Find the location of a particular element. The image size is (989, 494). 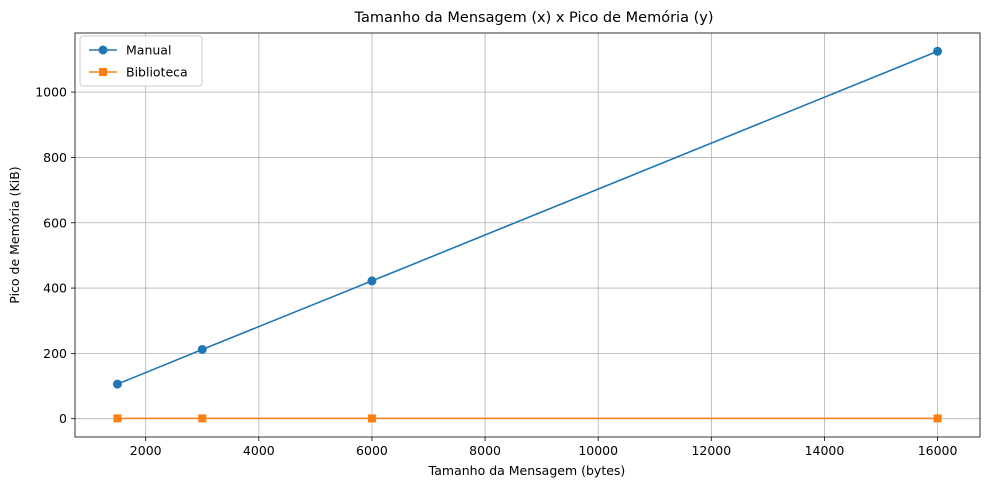

legend-label-manual: Manual is located at coordinates (148, 50).